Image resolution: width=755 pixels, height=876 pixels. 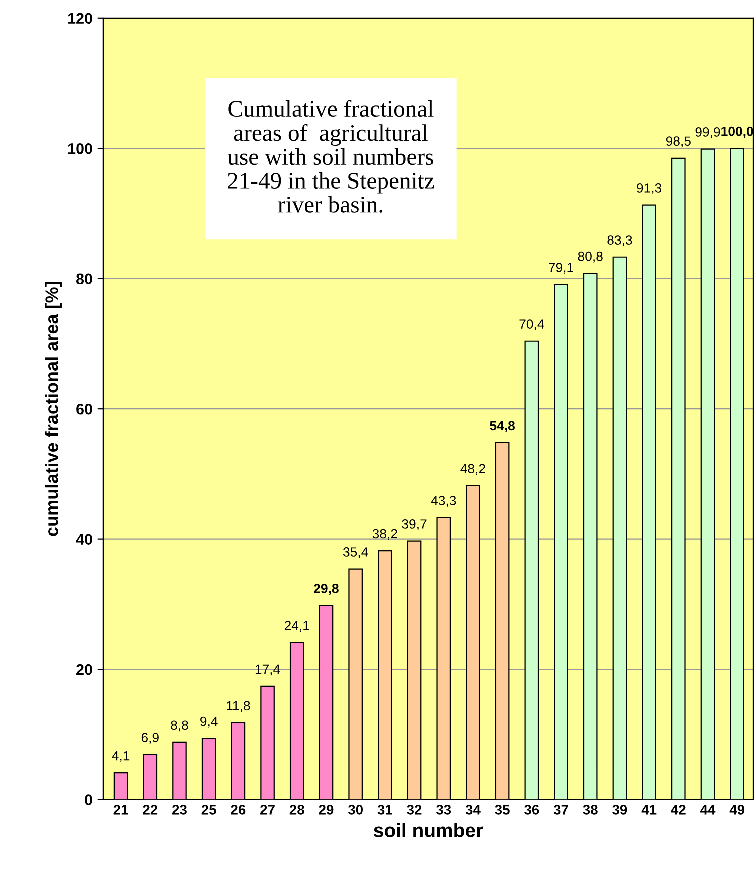 What do you see at coordinates (84, 670) in the screenshot?
I see `y-tick-label: 20` at bounding box center [84, 670].